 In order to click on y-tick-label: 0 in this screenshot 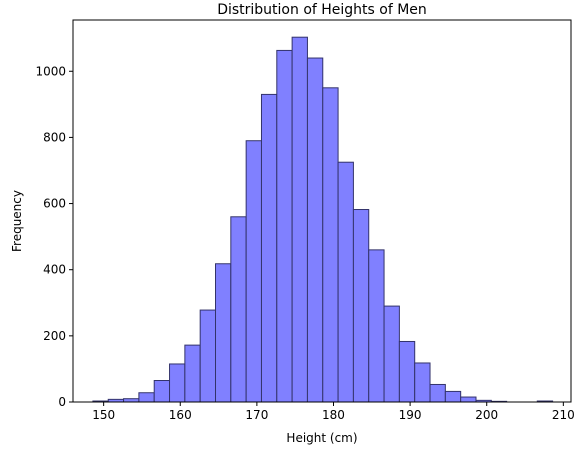, I will do `click(62, 402)`.